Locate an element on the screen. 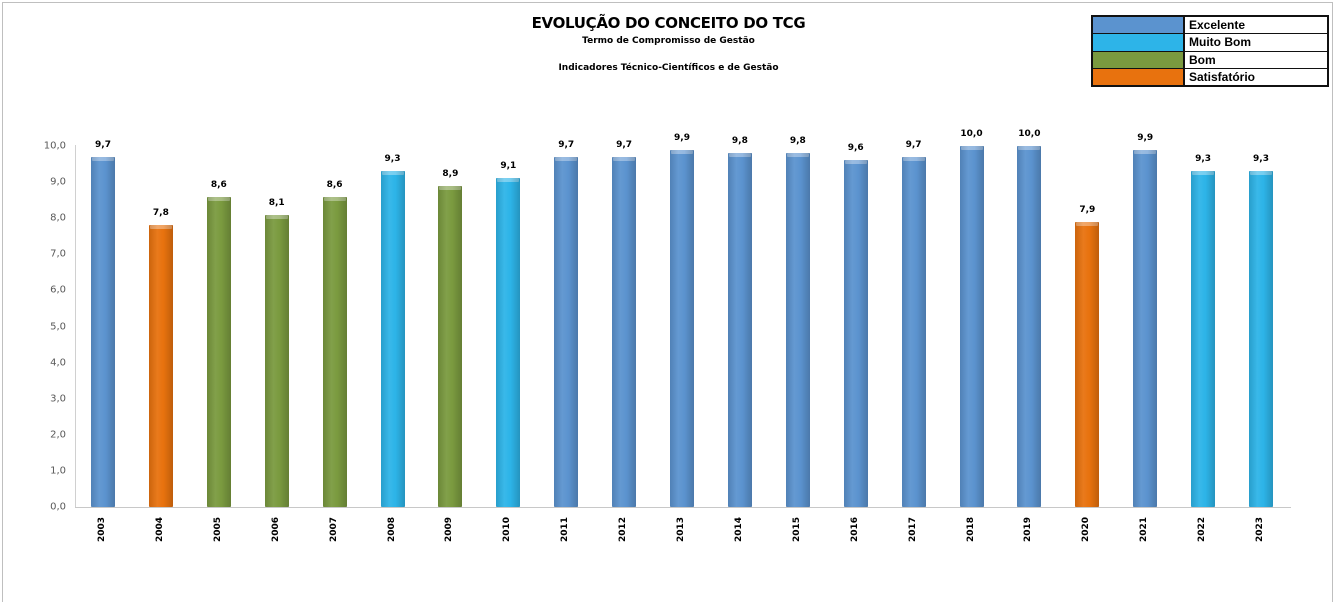  bar-value-label: 9,1 is located at coordinates (508, 166).